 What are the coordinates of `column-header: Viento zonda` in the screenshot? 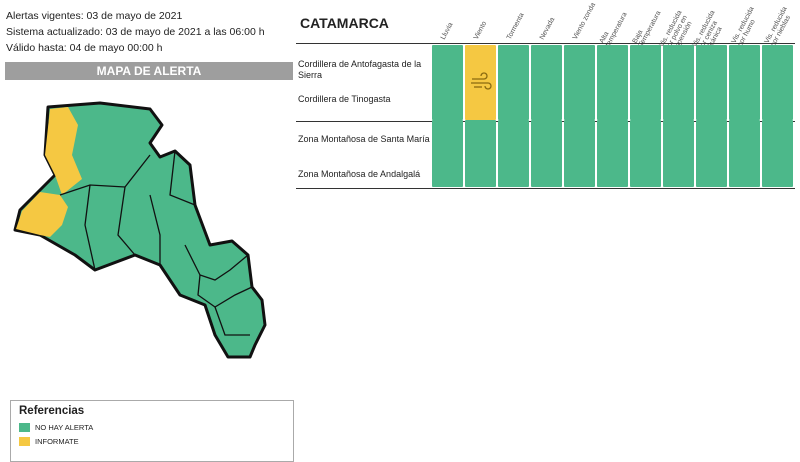 It's located at (584, 21).